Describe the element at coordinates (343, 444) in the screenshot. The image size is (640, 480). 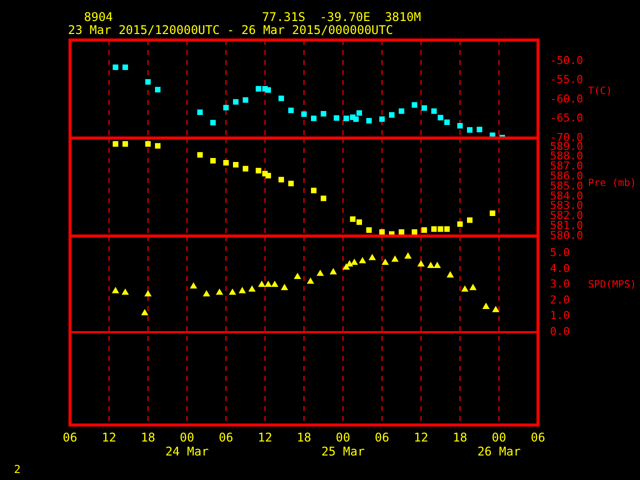
I see `x-tick-label: 00 25 Mar` at that location.